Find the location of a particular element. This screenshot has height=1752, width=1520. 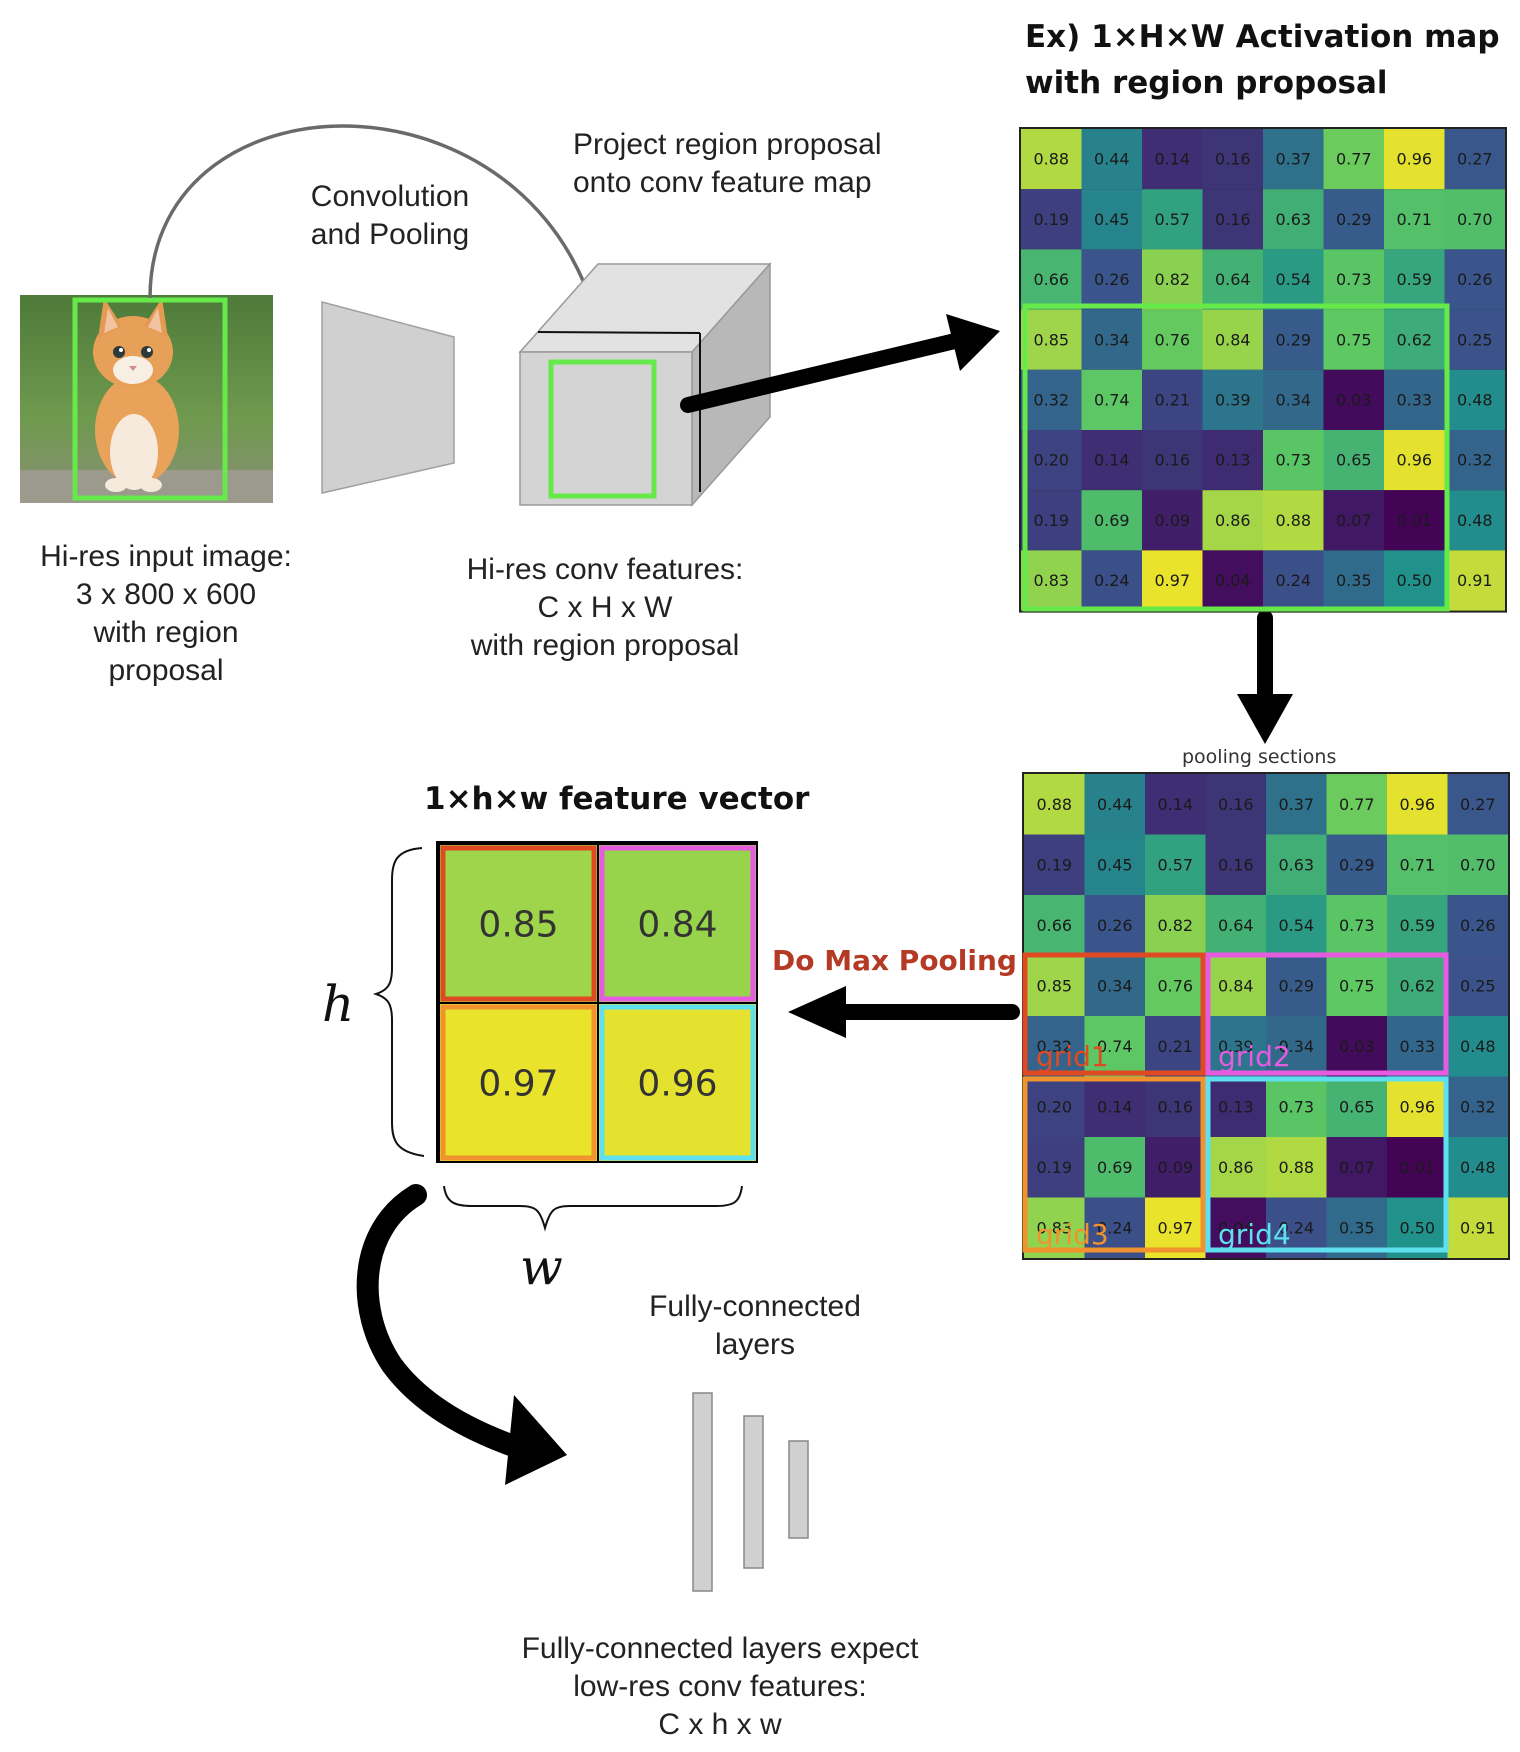

w-brace is located at coordinates (593, 1208).